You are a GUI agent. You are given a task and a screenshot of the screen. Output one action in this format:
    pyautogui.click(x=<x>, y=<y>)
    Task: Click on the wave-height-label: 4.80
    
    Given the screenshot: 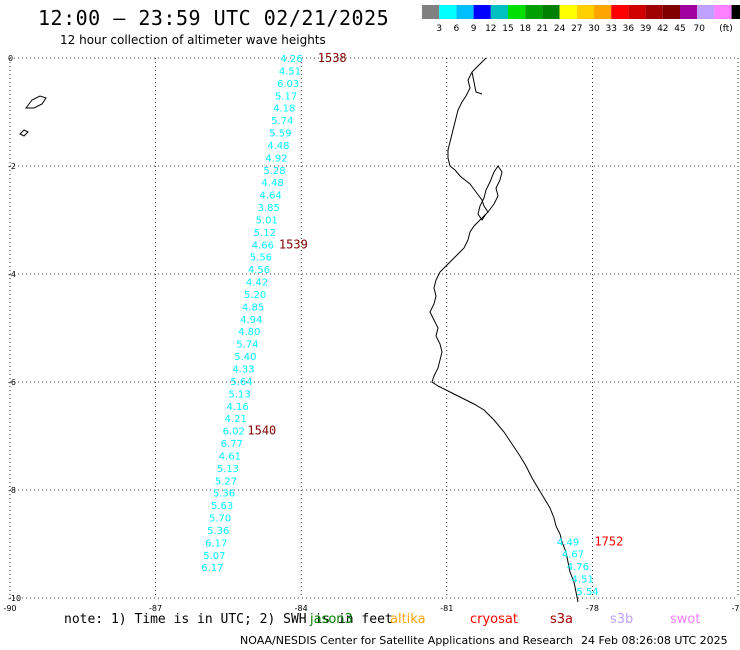 What is the action you would take?
    pyautogui.click(x=249, y=332)
    